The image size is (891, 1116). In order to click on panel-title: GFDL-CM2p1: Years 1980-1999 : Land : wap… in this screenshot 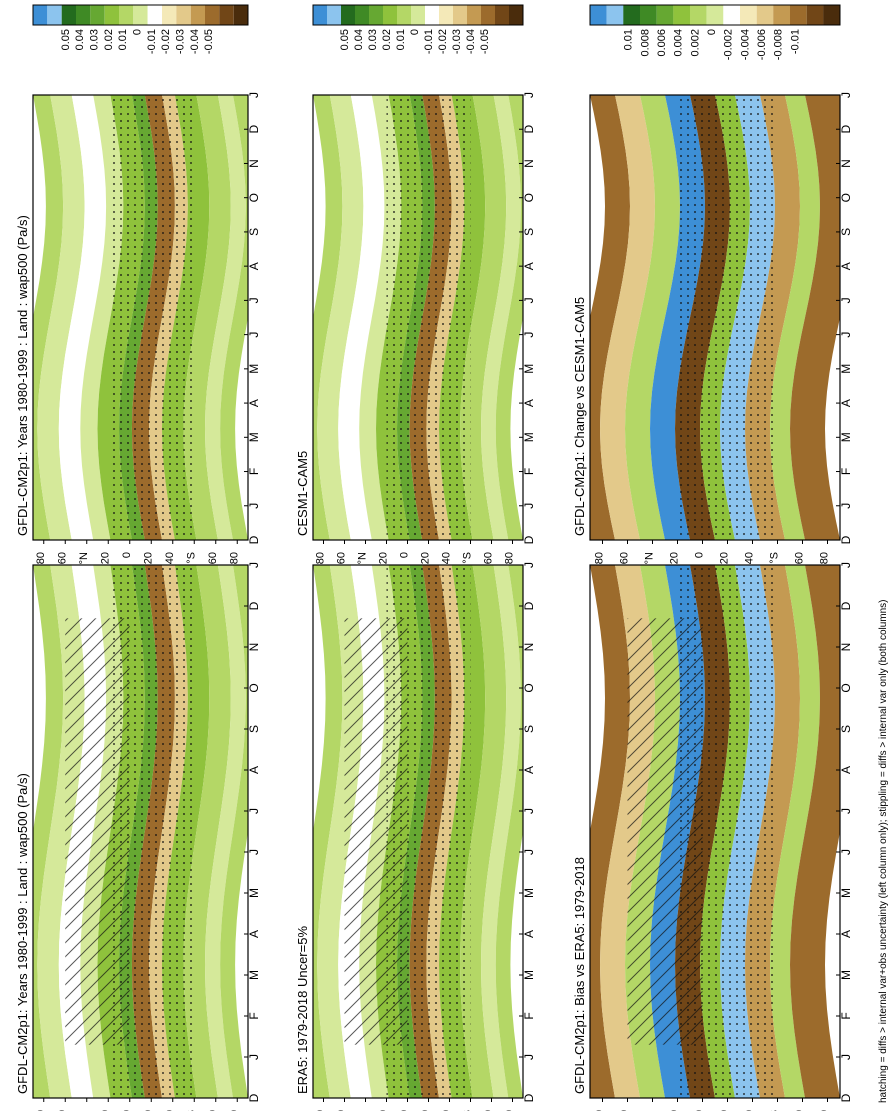, I will do `click(22, 933)`.